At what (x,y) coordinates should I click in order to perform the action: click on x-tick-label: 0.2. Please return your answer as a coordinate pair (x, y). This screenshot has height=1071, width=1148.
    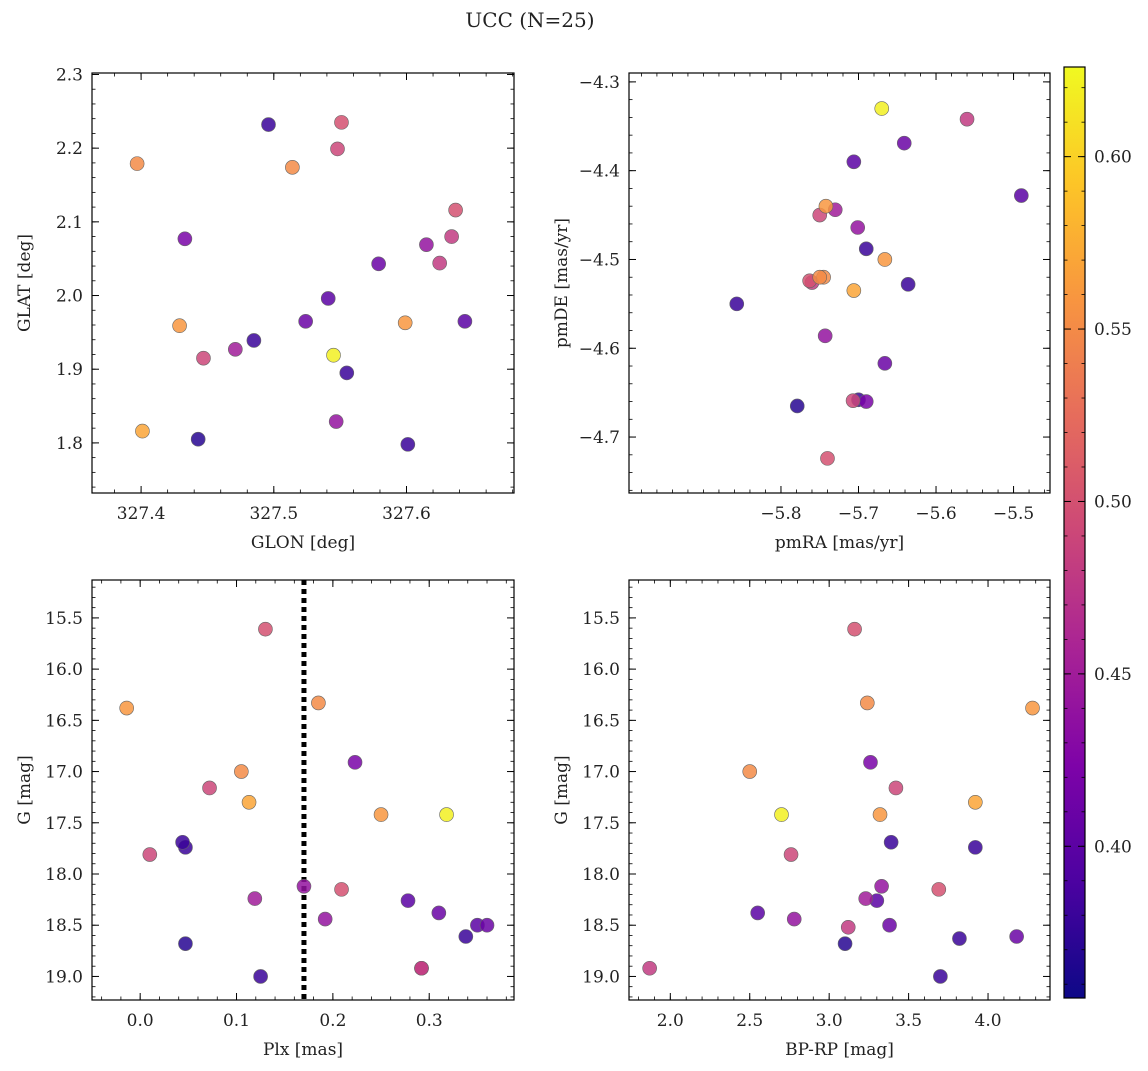
    Looking at the image, I should click on (332, 1021).